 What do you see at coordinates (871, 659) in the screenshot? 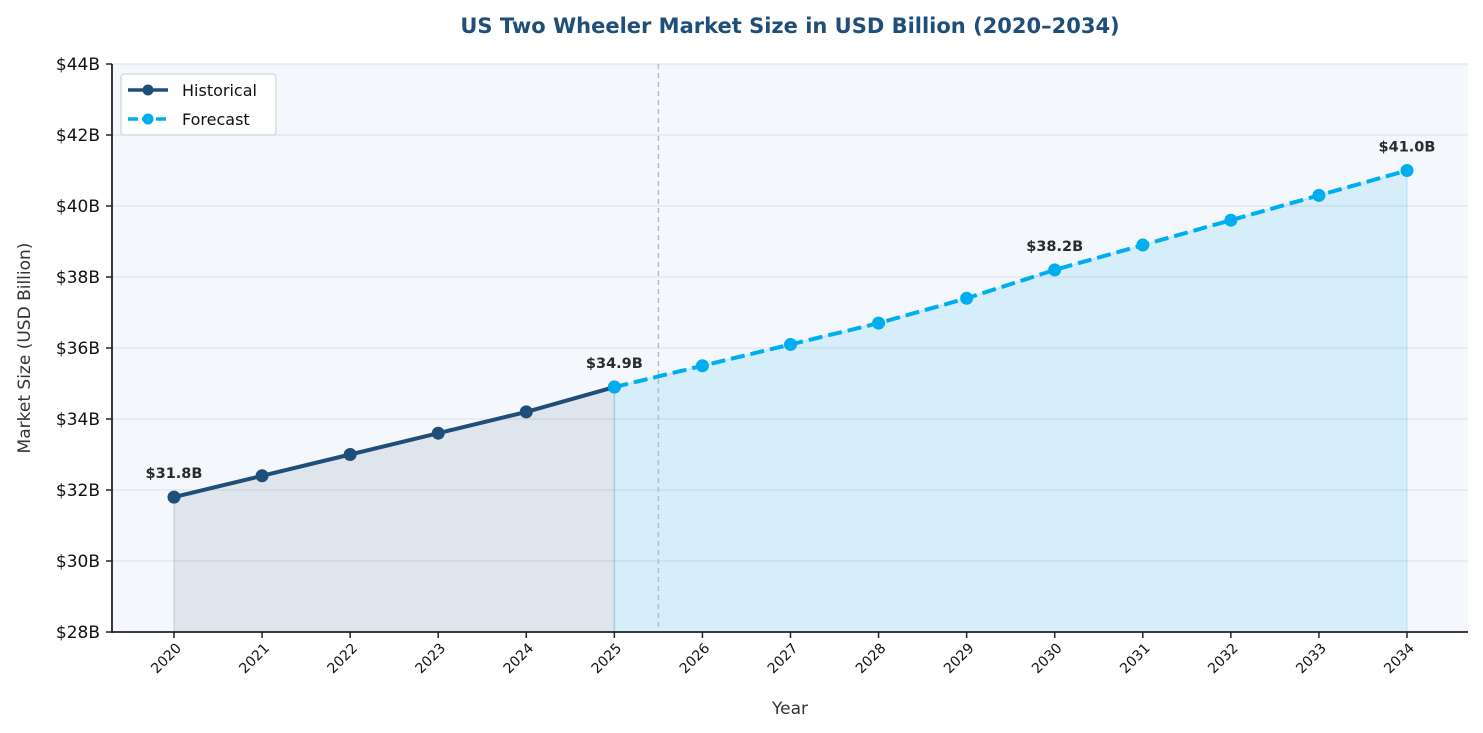
I see `x-tick-label: 2028` at bounding box center [871, 659].